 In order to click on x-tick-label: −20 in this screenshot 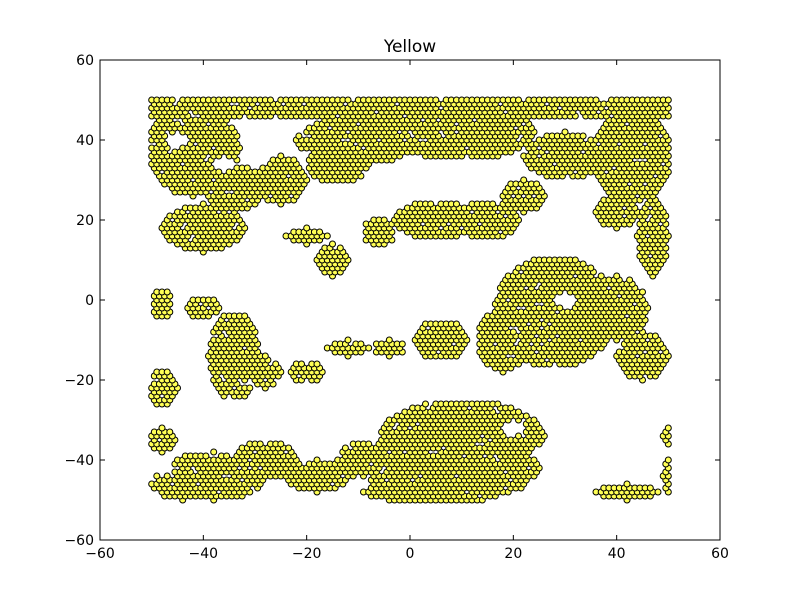, I will do `click(307, 554)`.